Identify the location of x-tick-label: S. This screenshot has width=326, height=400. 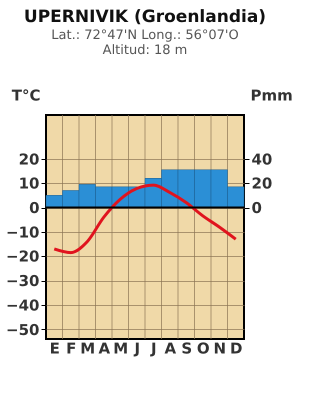
(186, 349).